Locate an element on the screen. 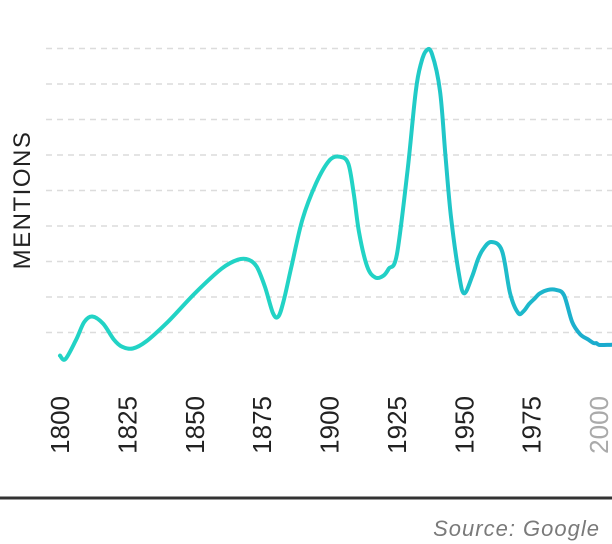 The width and height of the screenshot is (612, 544). source-note: Source: Google is located at coordinates (516, 528).